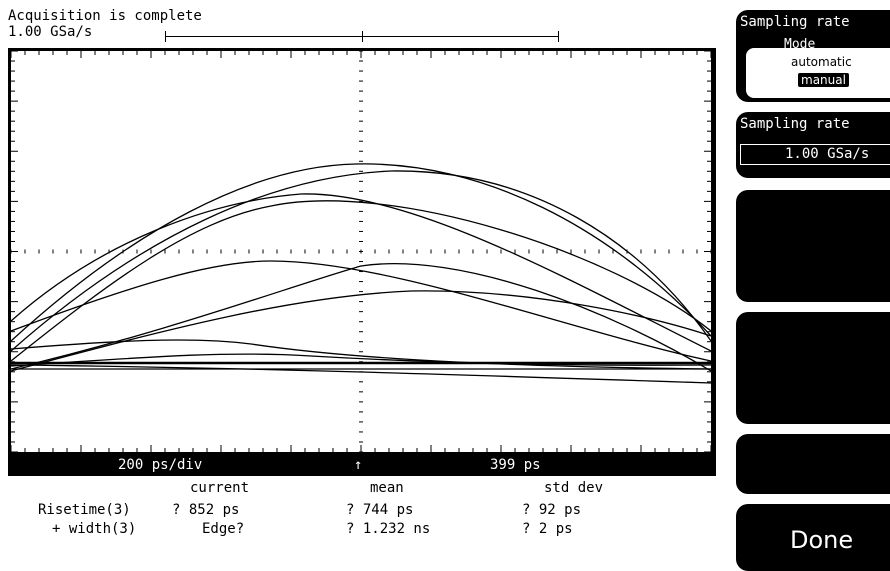 This screenshot has height=571, width=890. I want to click on timebase-readout: 200 ps/div, so click(160, 465).